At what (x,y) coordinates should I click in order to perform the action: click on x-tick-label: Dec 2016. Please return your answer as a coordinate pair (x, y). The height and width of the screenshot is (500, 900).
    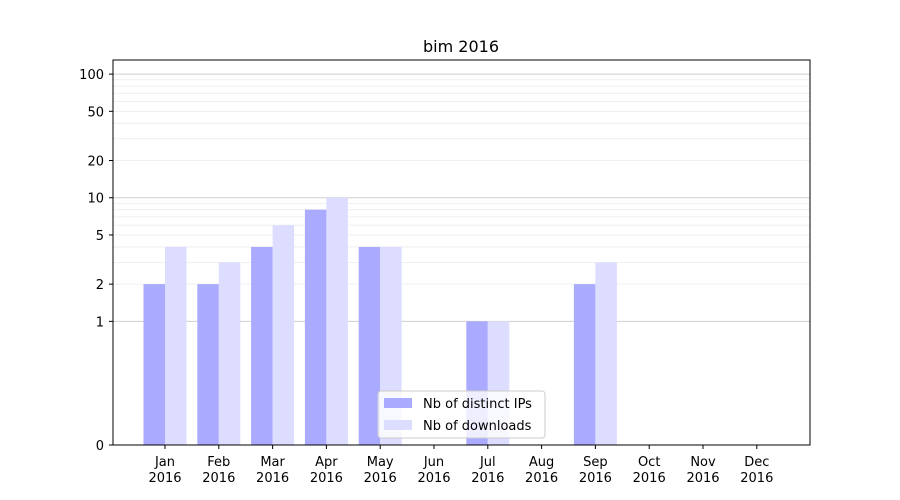
    Looking at the image, I should click on (756, 470).